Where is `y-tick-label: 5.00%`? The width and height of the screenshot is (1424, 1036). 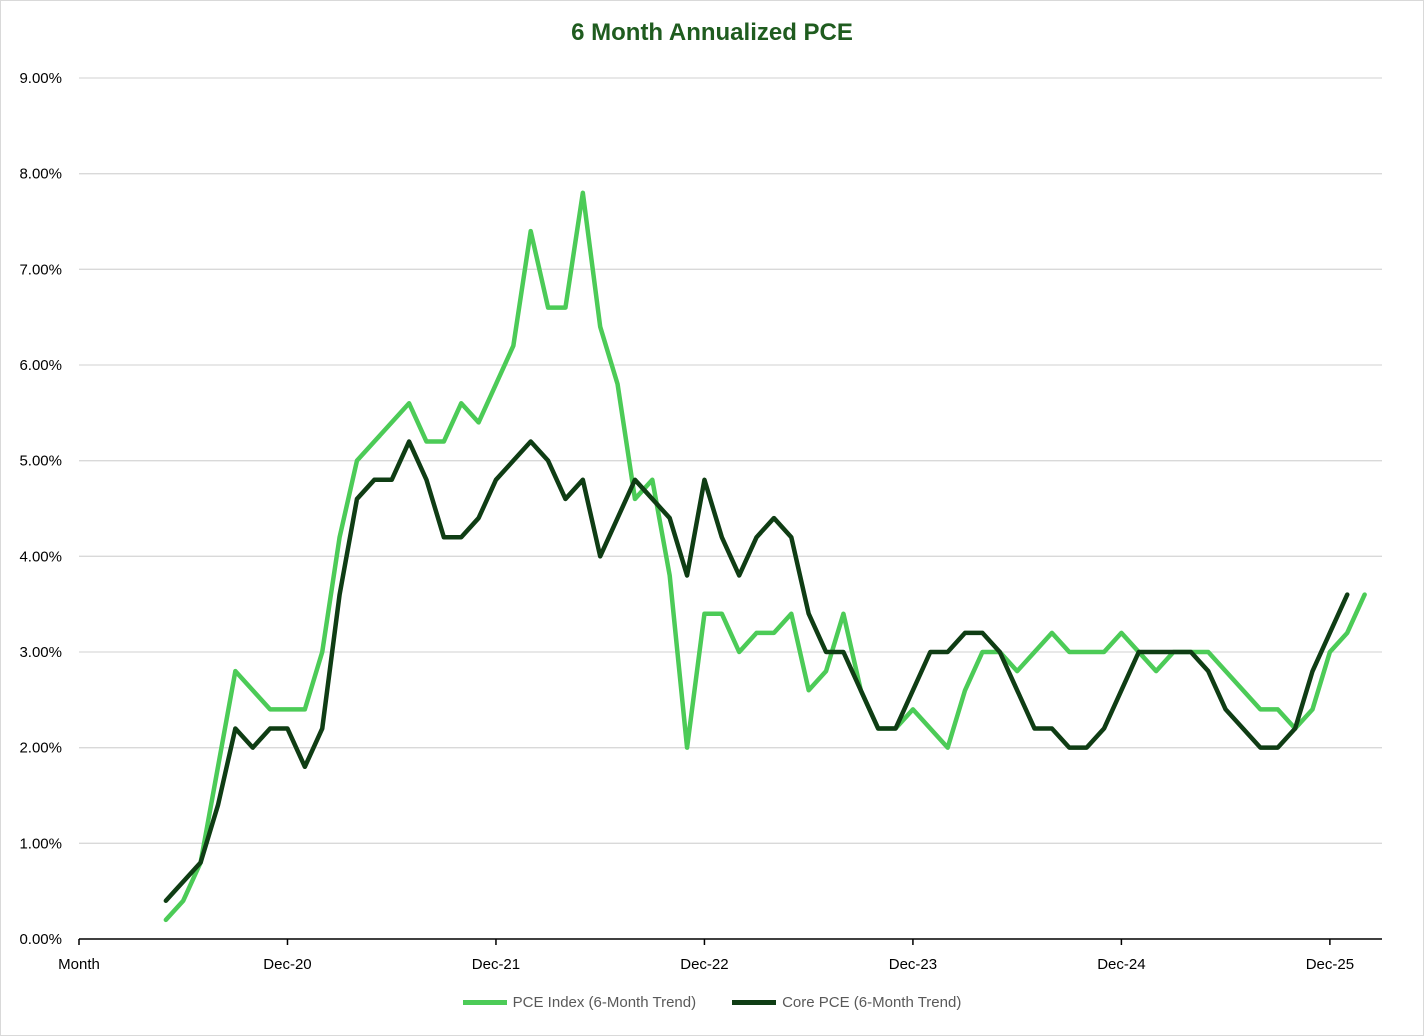
y-tick-label: 5.00% is located at coordinates (40, 461).